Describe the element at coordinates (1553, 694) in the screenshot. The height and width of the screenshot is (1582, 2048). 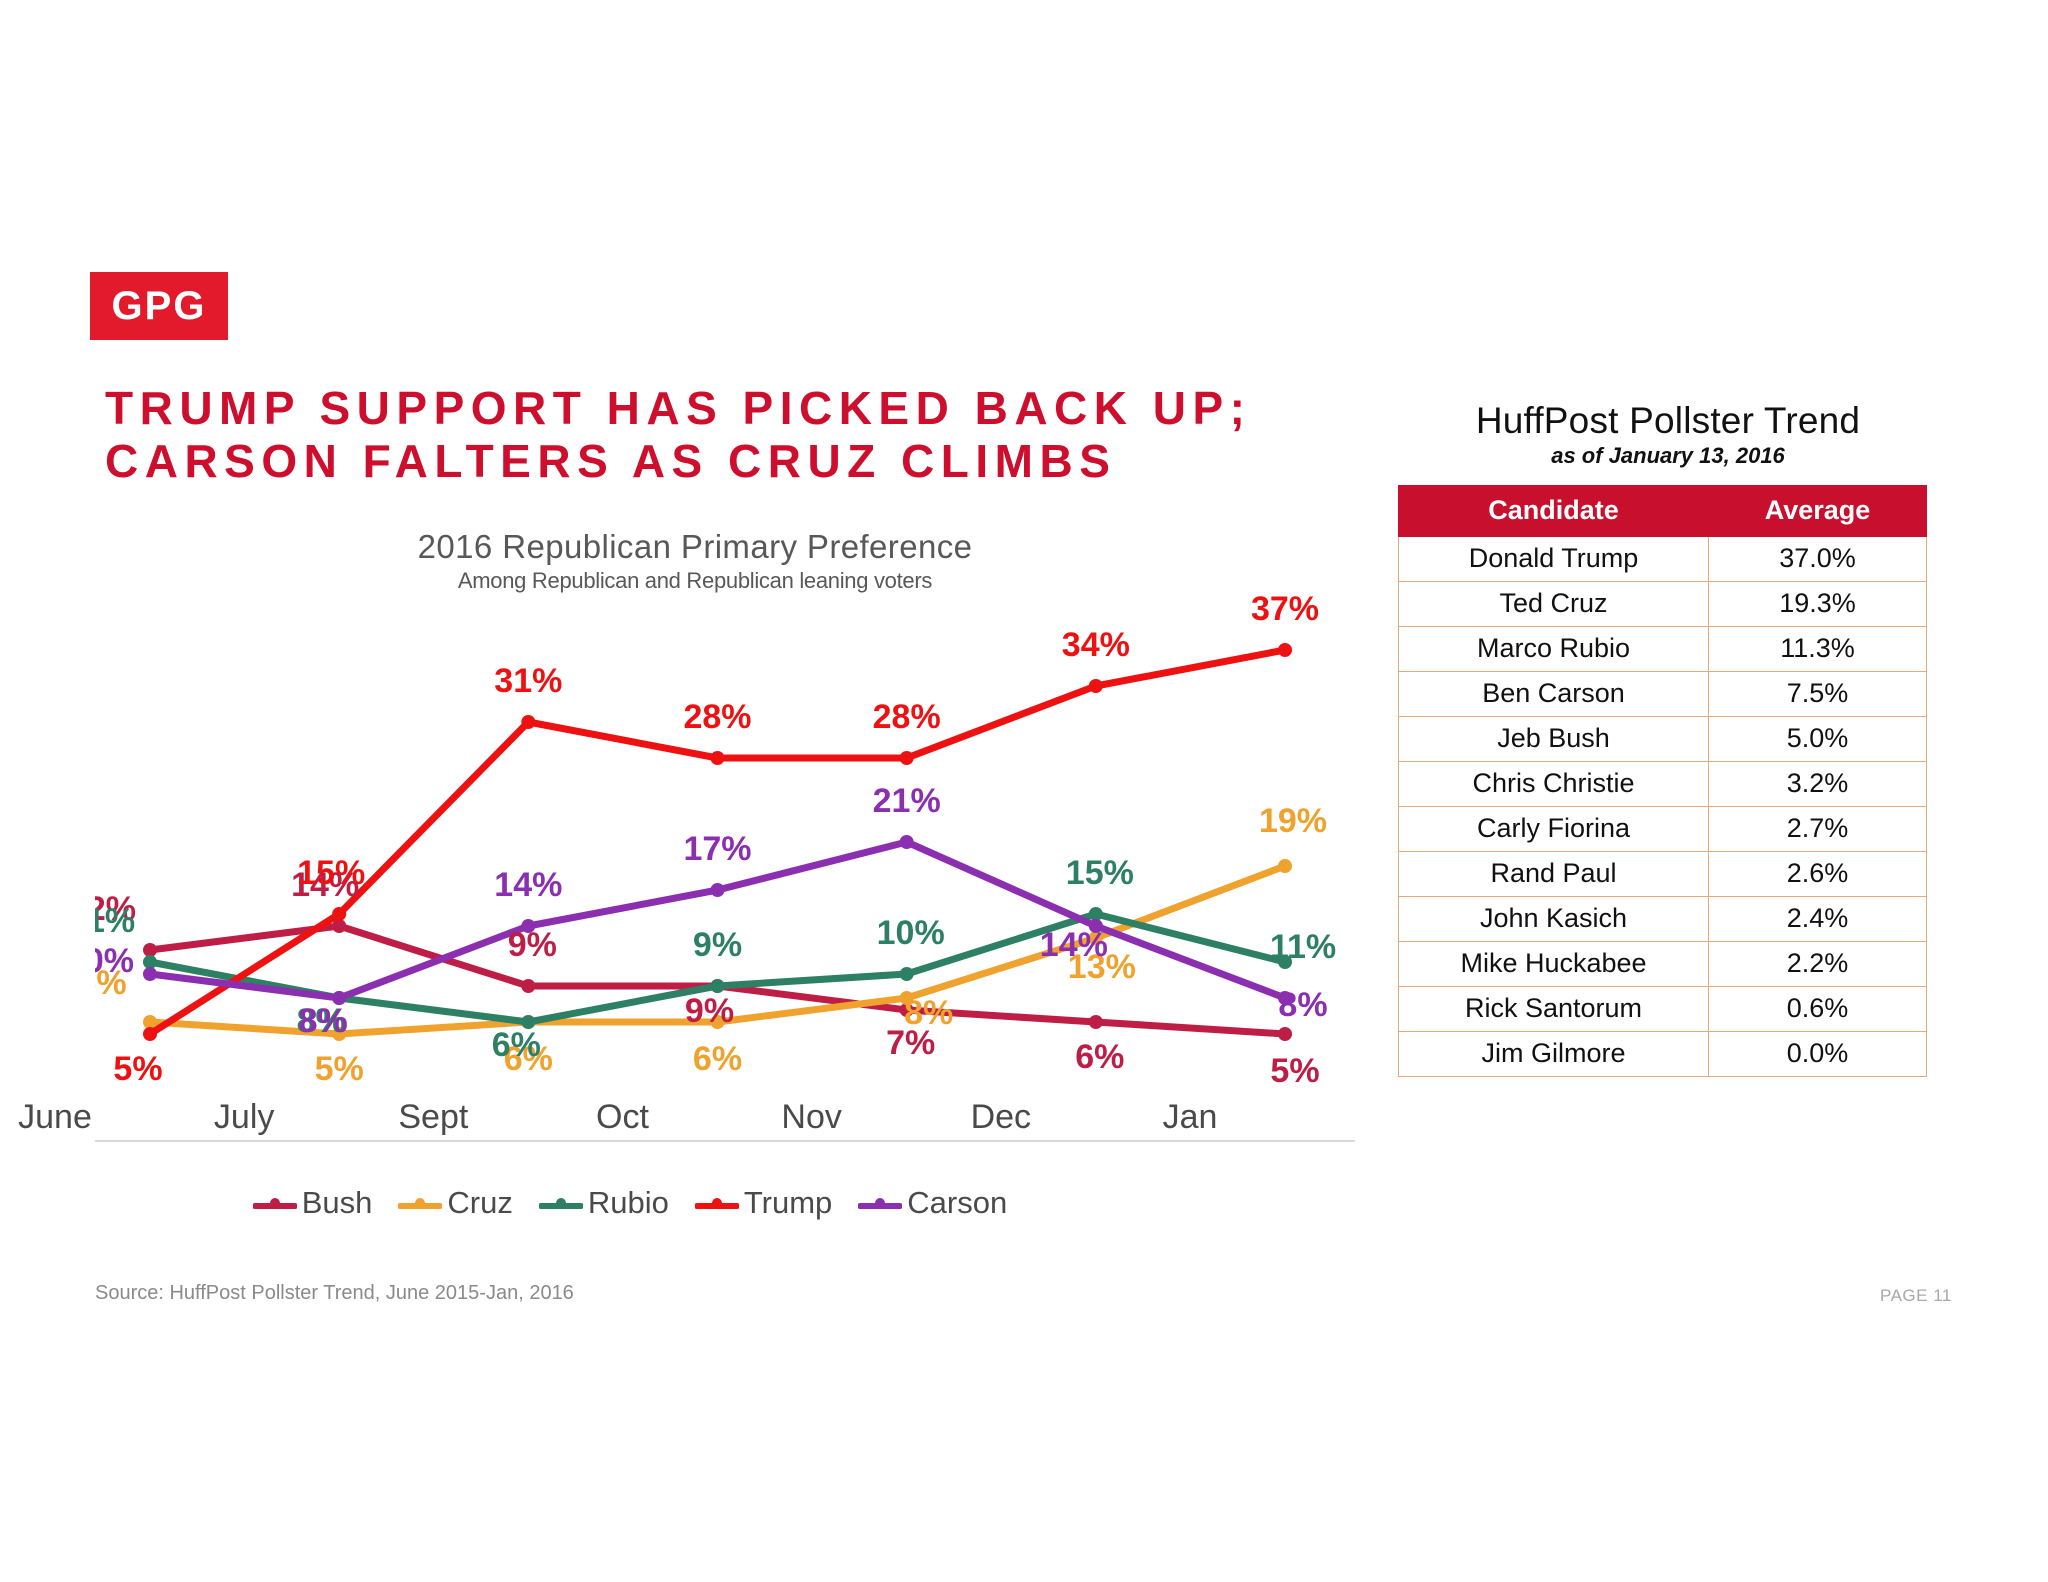
I see `cell-candidate: Ben Carson` at that location.